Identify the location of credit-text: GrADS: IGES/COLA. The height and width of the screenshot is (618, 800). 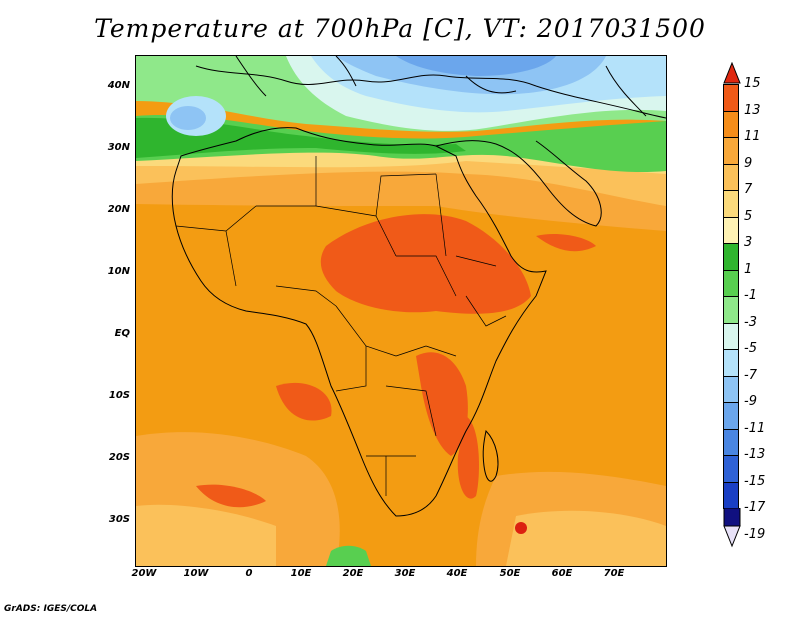
(51, 609).